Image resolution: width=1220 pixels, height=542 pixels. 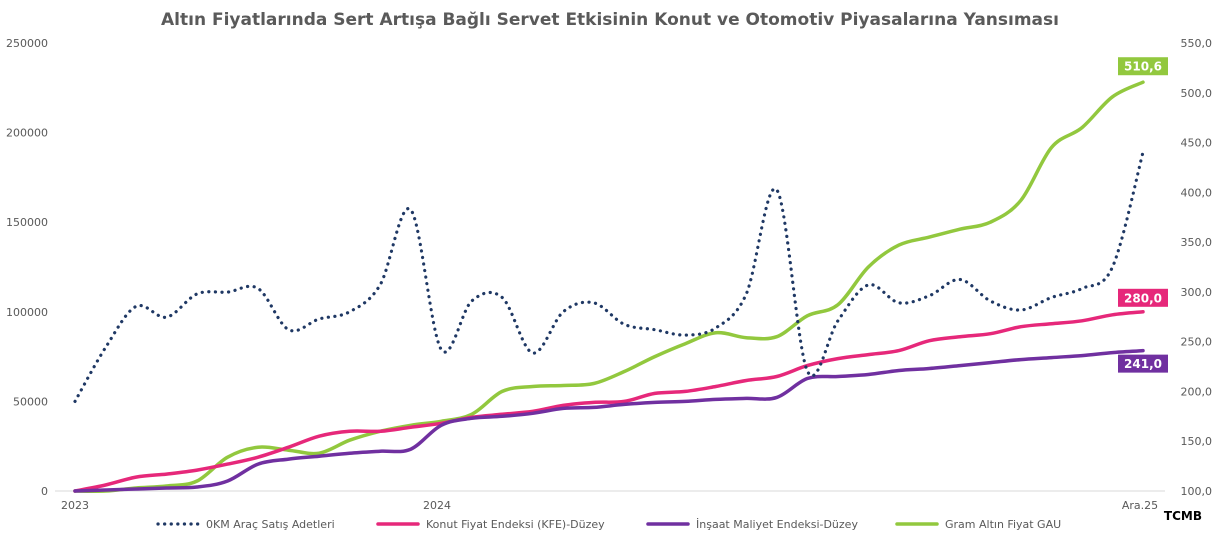 I want to click on end-labels: 510,6 280,0 241,0, so click(x=1143, y=215).